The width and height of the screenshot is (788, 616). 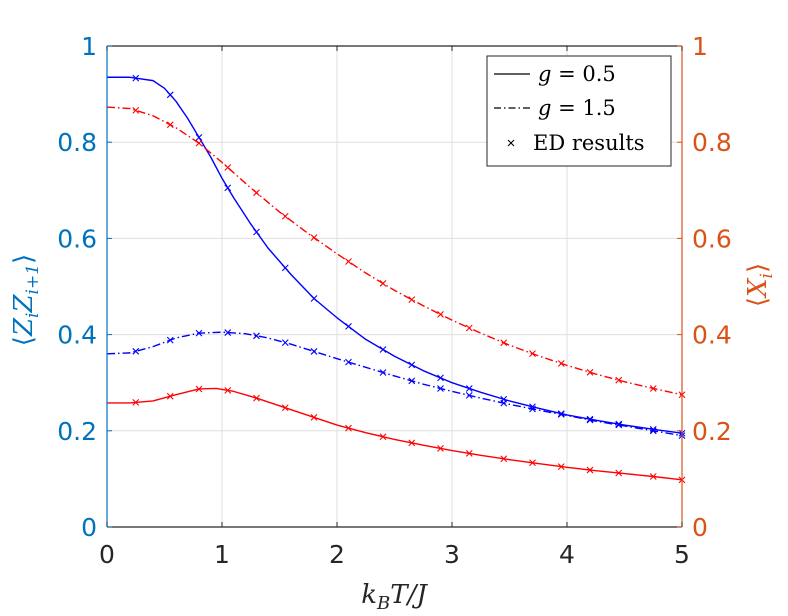 What do you see at coordinates (712, 238) in the screenshot?
I see `right-tick-label-3: 0.6` at bounding box center [712, 238].